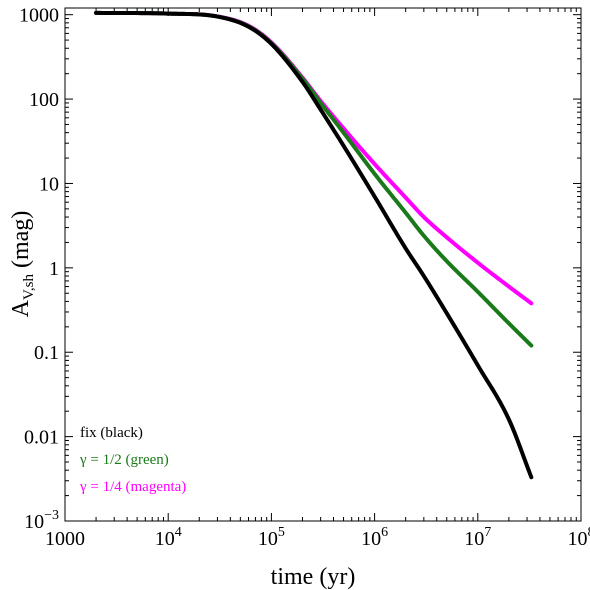 The image size is (590, 590). I want to click on y-axis-title: AV,sh (mag), so click(22, 264).